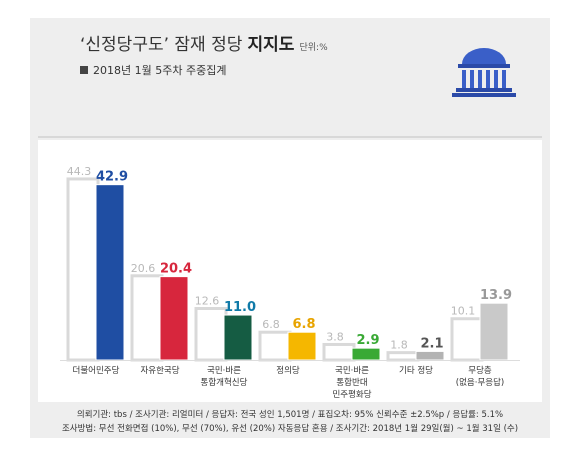 Image resolution: width=580 pixels, height=456 pixels. Describe the element at coordinates (176, 269) in the screenshot. I see `value-label-current: 20.4` at that location.